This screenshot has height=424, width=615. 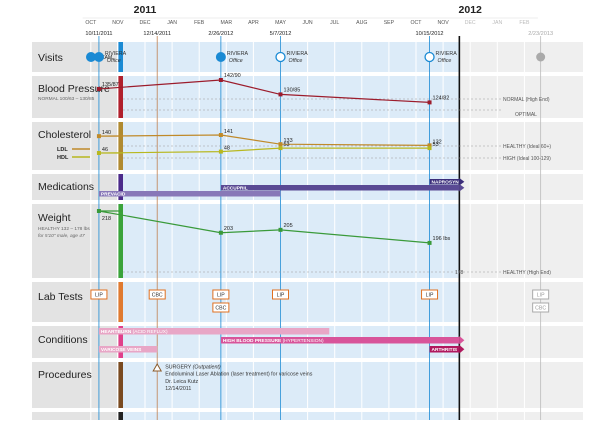 What do you see at coordinates (273, 341) in the screenshot?
I see `condition-label: HIGH BLOOD PRESSURE (HYPERTENSION)` at bounding box center [273, 341].